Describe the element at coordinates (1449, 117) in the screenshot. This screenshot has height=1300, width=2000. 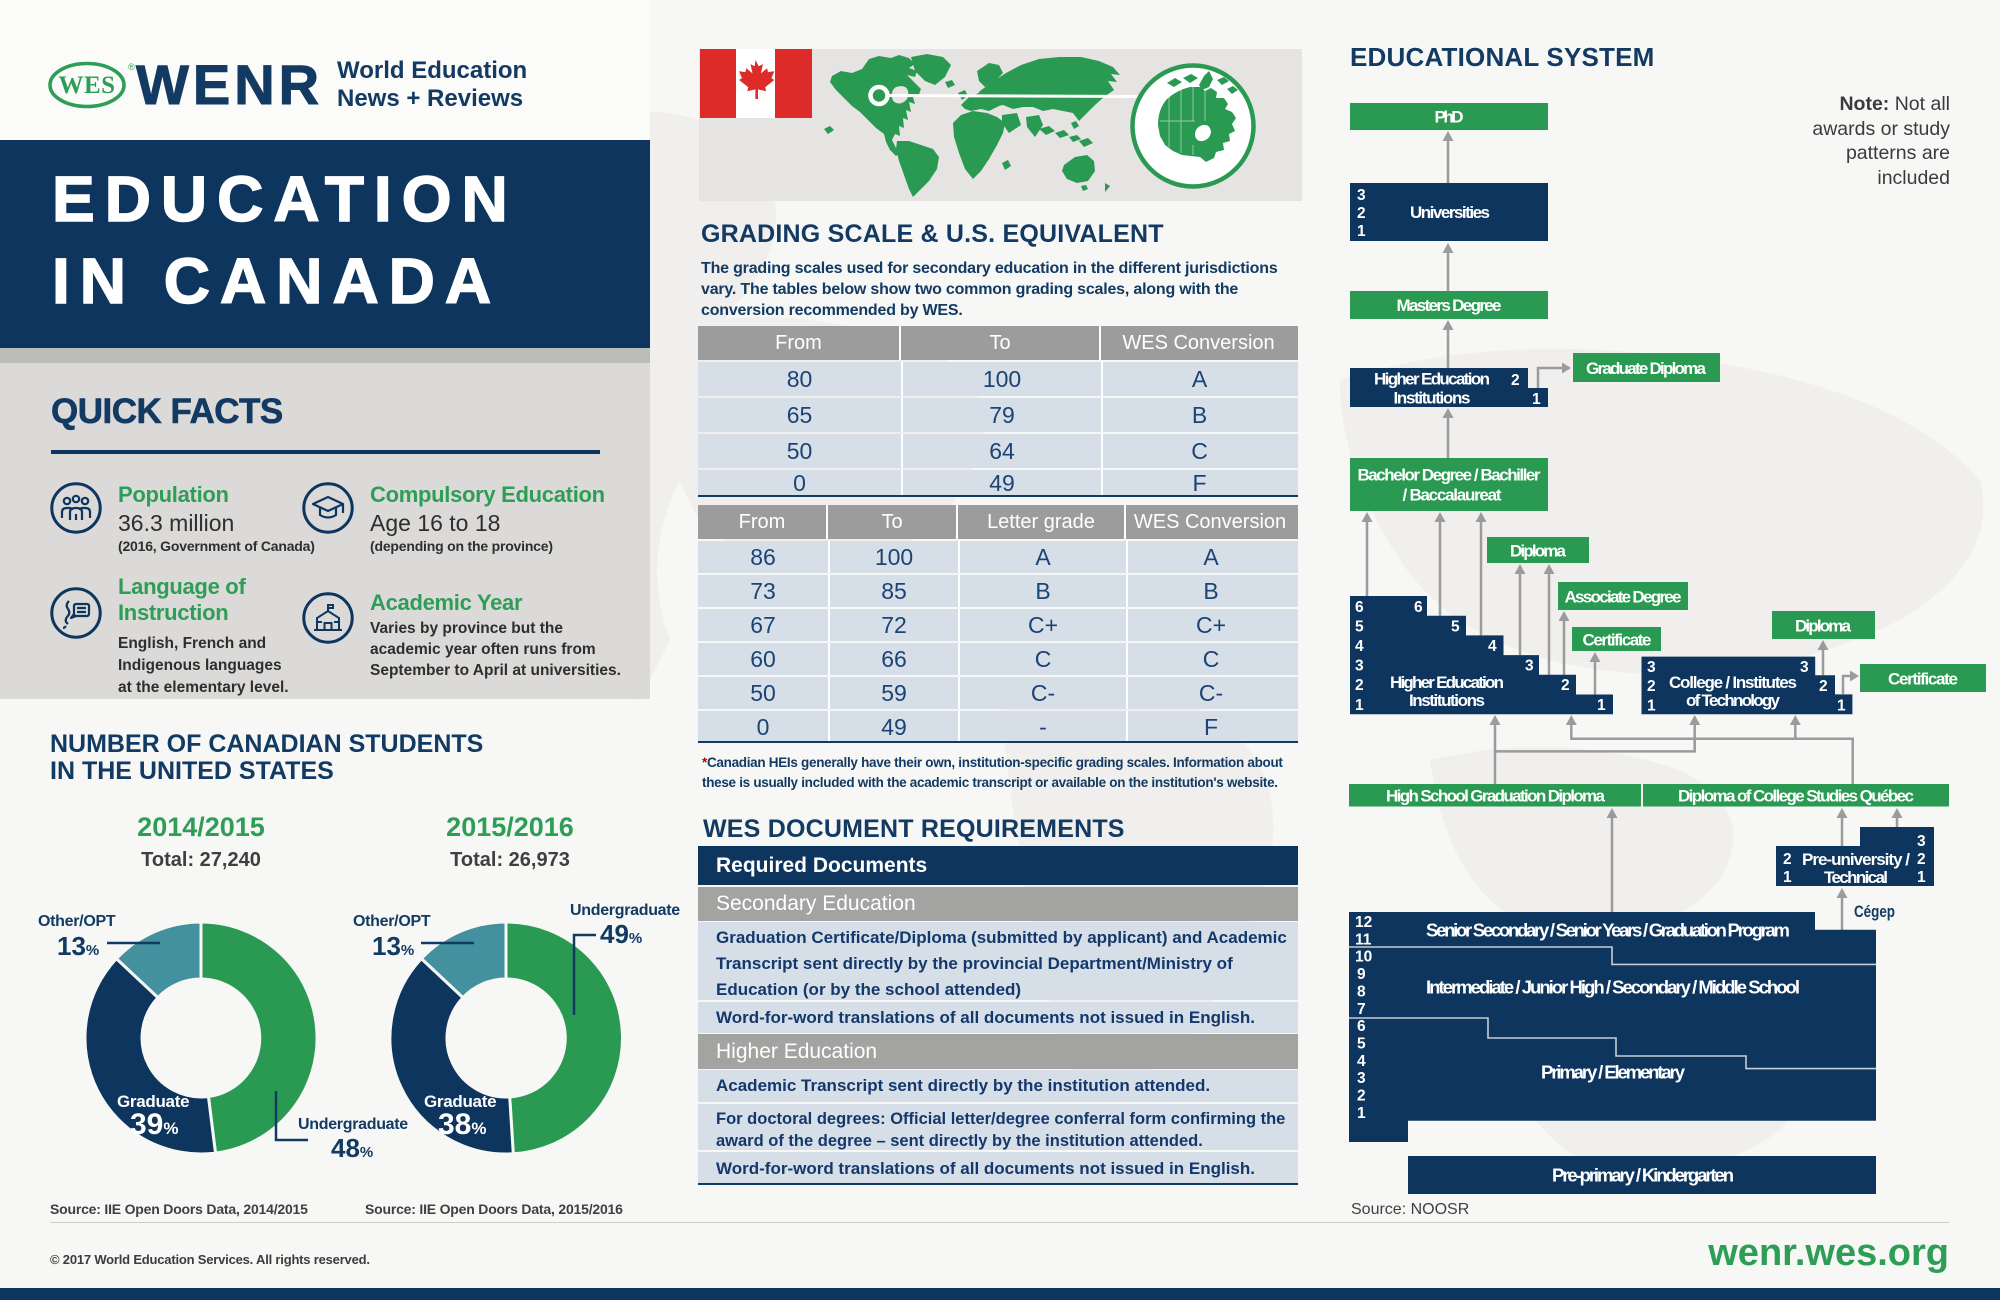
I see `svg-text: PhD` at that location.